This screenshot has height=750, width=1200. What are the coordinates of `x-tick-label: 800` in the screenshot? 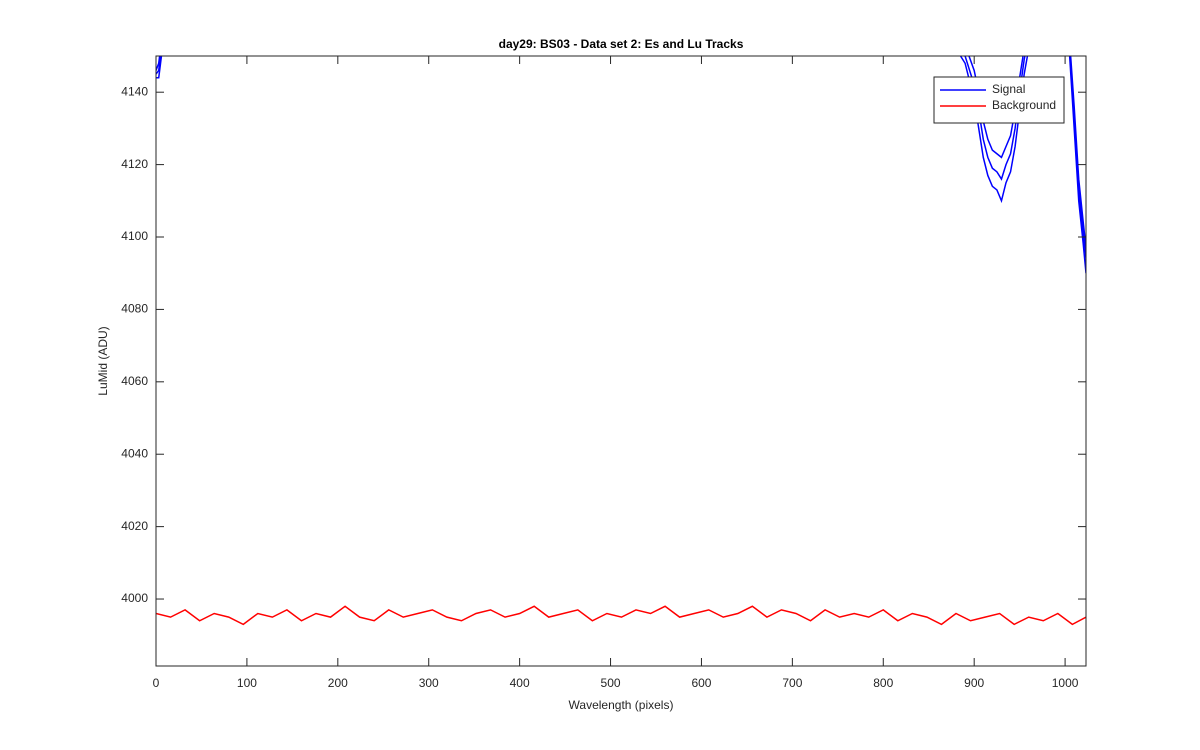 It's located at (883, 683).